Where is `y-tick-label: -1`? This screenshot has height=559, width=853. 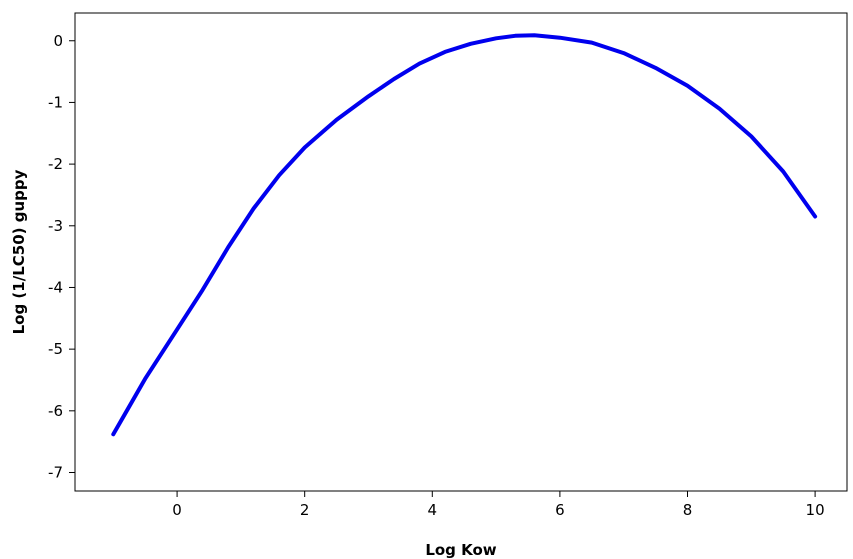
y-tick-label: -1 is located at coordinates (55, 102).